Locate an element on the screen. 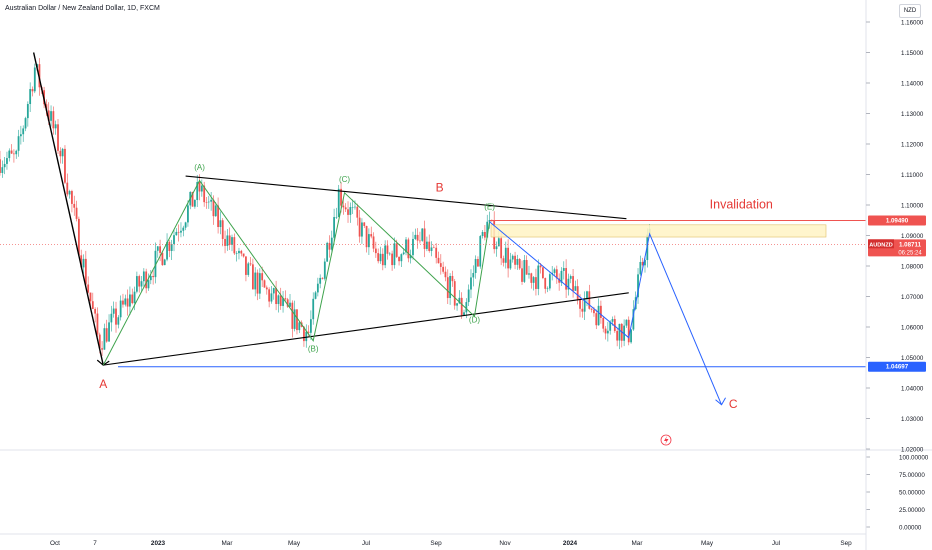 The height and width of the screenshot is (550, 932). invalidation-price-badge: 1.09490 is located at coordinates (897, 220).